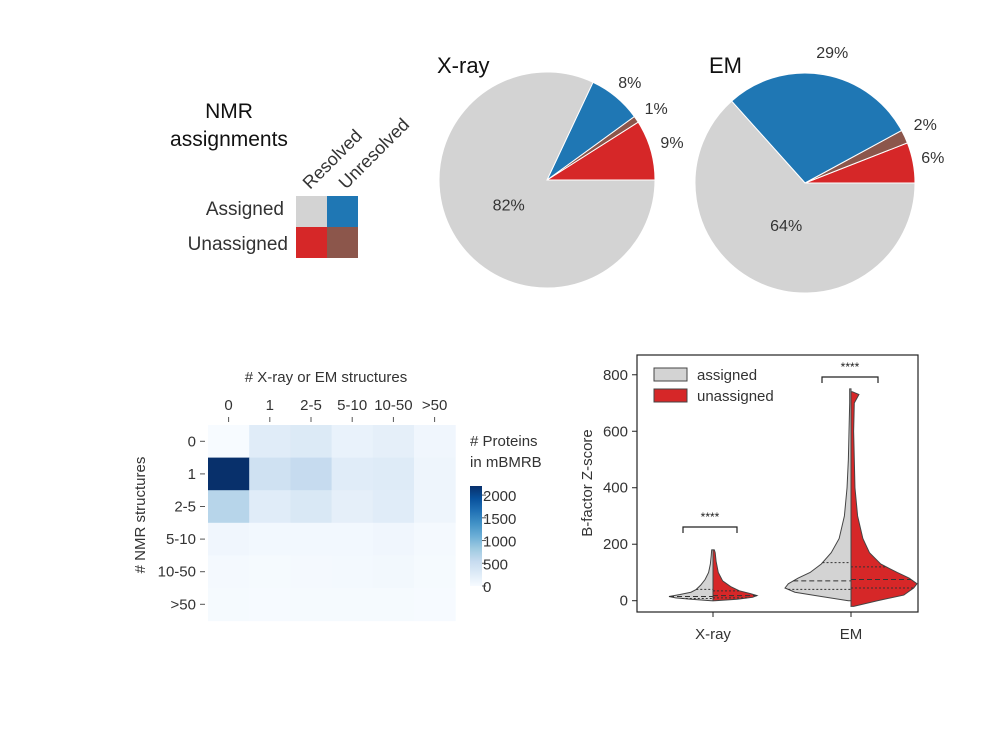 Image resolution: width=1000 pixels, height=730 pixels. What do you see at coordinates (656, 109) in the screenshot?
I see `pie-label-unassigned-unresolved: 1%` at bounding box center [656, 109].